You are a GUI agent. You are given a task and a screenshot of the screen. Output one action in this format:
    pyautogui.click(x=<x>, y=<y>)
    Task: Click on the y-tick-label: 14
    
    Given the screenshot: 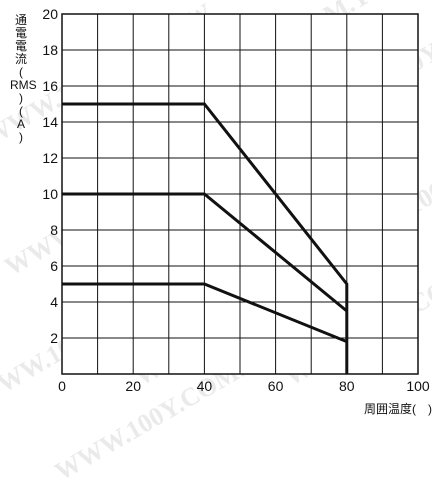 What is the action you would take?
    pyautogui.click(x=50, y=122)
    